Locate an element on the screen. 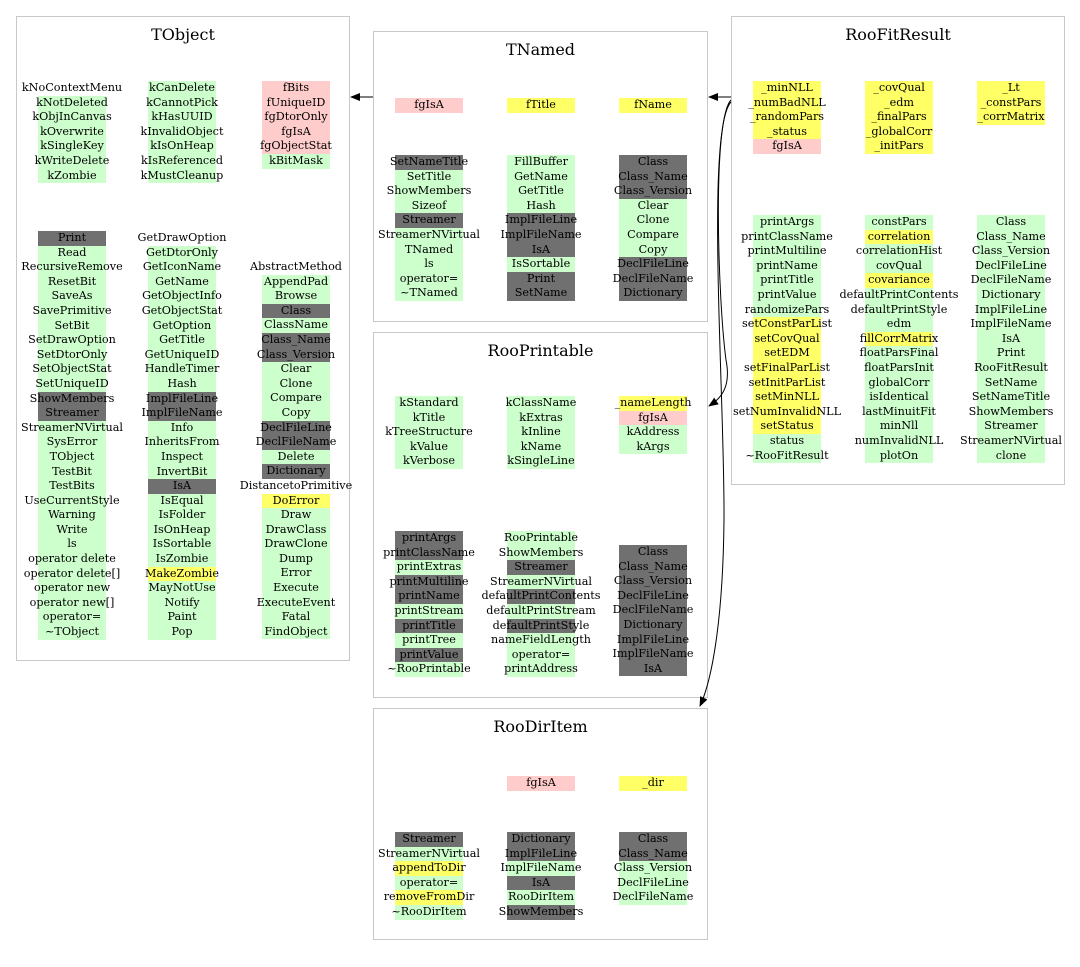 The image size is (1080, 967). edge-roofitresult-to-rooprintable is located at coordinates (720, 253).